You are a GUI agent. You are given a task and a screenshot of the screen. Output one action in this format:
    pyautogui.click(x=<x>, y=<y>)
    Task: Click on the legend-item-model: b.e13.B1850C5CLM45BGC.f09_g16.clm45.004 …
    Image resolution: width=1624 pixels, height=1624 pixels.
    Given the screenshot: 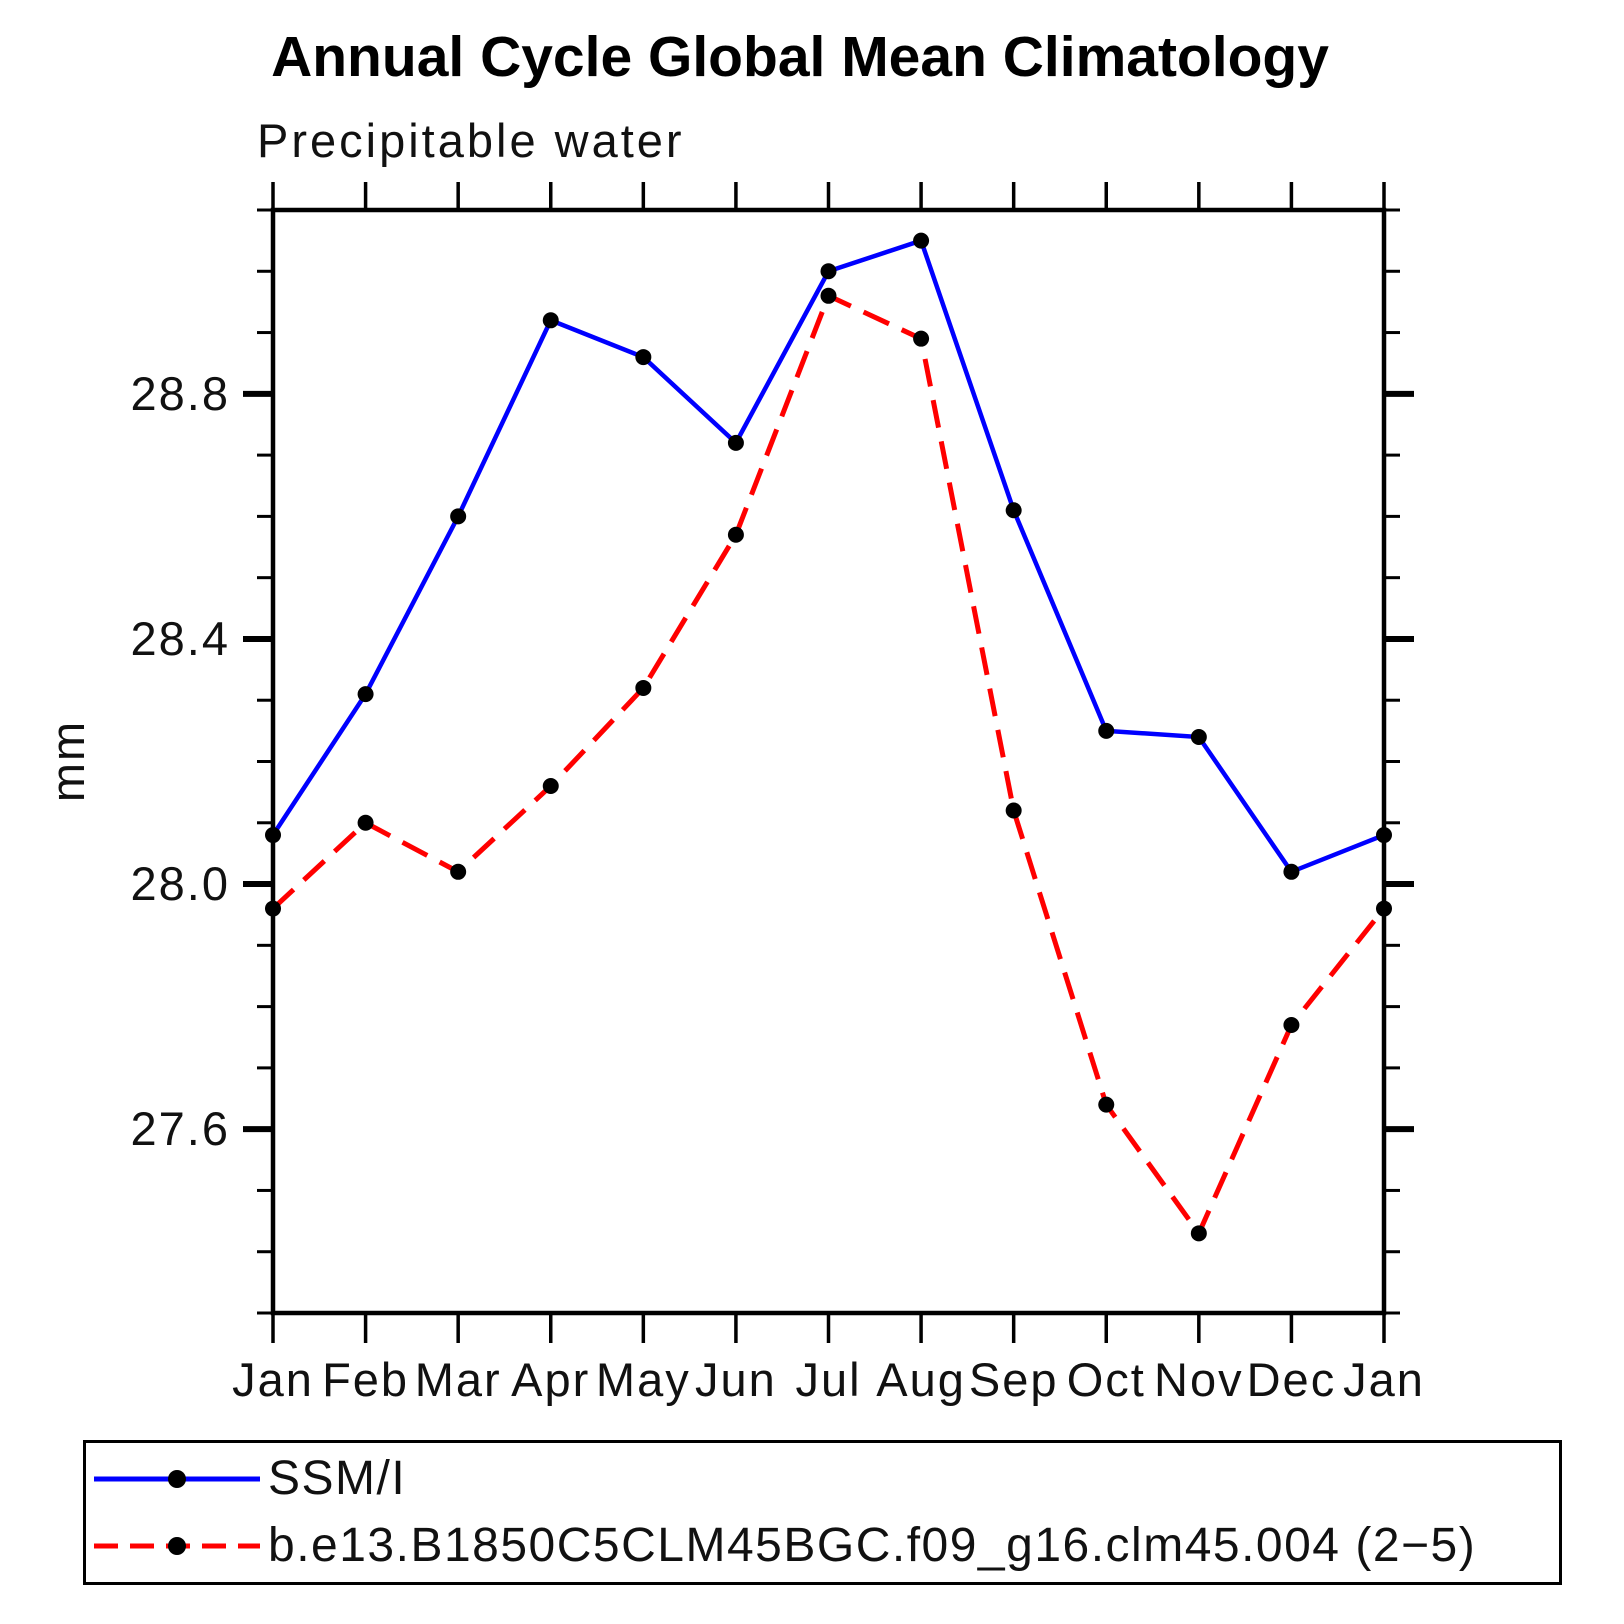 What is the action you would take?
    pyautogui.click(x=784, y=1546)
    